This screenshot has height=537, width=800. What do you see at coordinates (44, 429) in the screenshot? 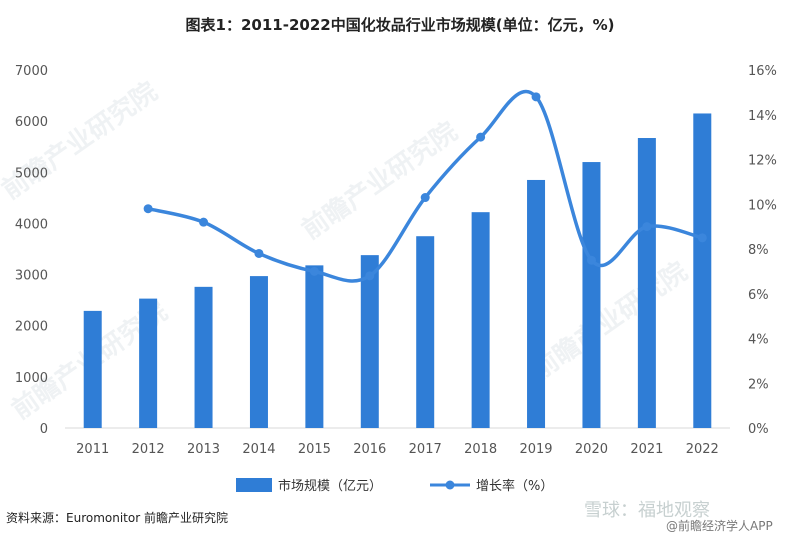
I see `y-left-tick-label: 0` at bounding box center [44, 429].